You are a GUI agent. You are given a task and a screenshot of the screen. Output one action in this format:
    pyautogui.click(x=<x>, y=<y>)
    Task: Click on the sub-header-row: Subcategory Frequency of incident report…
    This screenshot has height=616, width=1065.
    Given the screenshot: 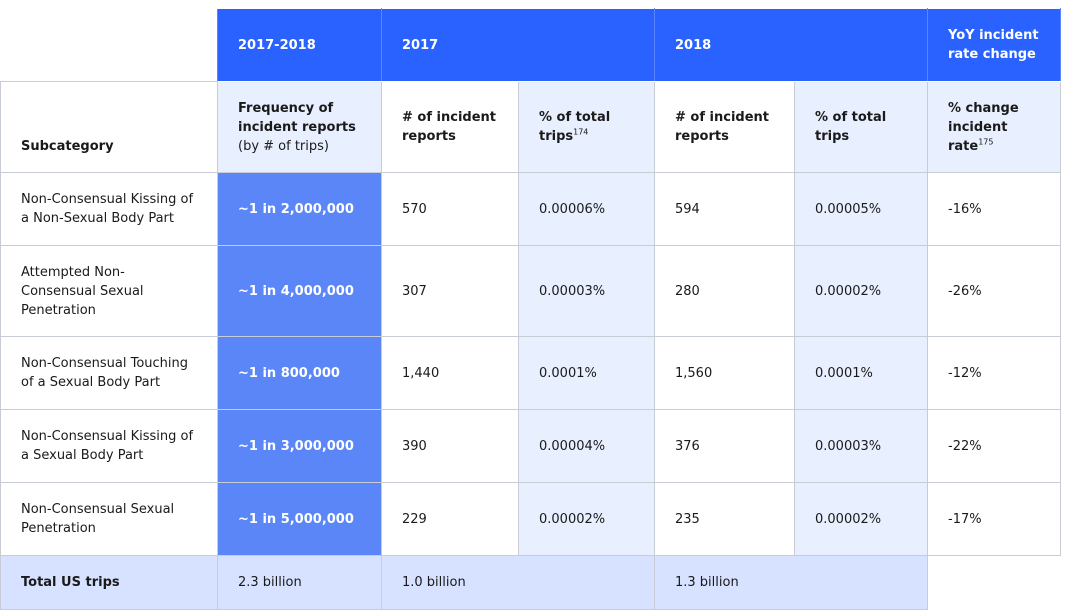 What is the action you would take?
    pyautogui.click(x=530, y=127)
    